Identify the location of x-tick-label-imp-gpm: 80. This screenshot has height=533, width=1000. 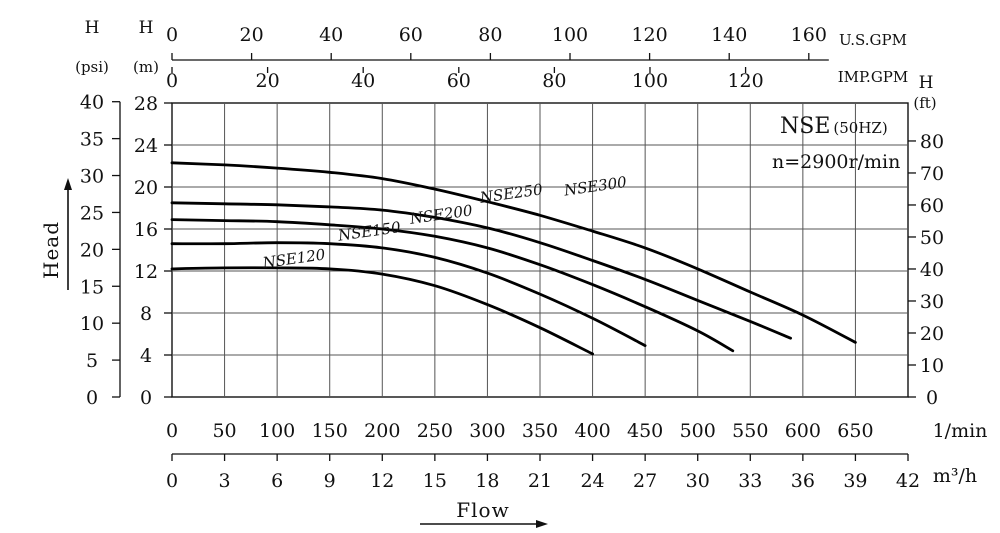
(554, 81).